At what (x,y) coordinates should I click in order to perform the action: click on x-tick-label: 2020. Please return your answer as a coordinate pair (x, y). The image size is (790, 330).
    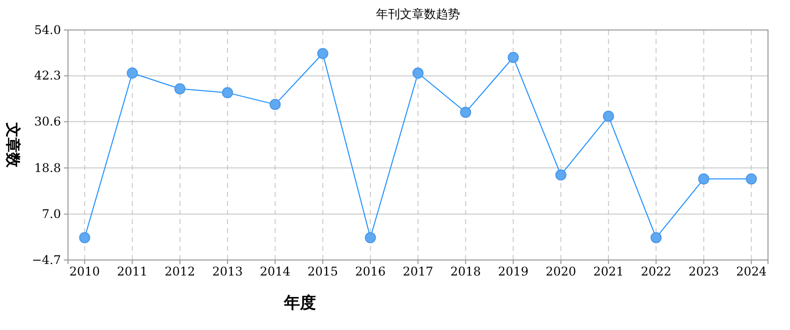
    Looking at the image, I should click on (561, 271).